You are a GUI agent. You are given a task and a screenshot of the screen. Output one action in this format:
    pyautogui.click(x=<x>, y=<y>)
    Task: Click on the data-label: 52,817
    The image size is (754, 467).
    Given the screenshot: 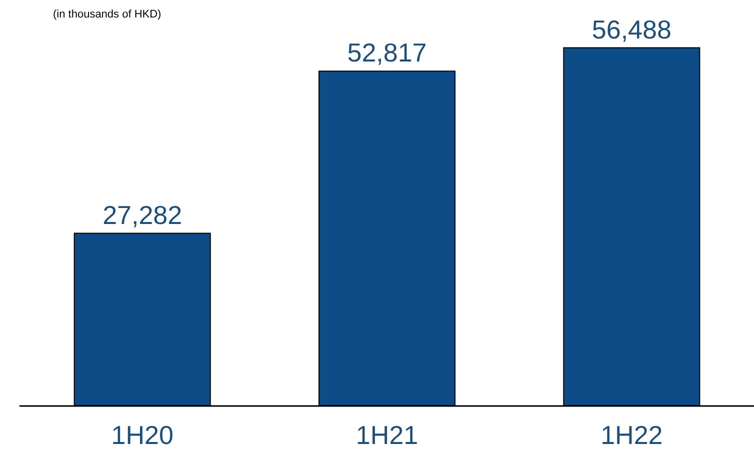 What is the action you would take?
    pyautogui.click(x=387, y=53)
    